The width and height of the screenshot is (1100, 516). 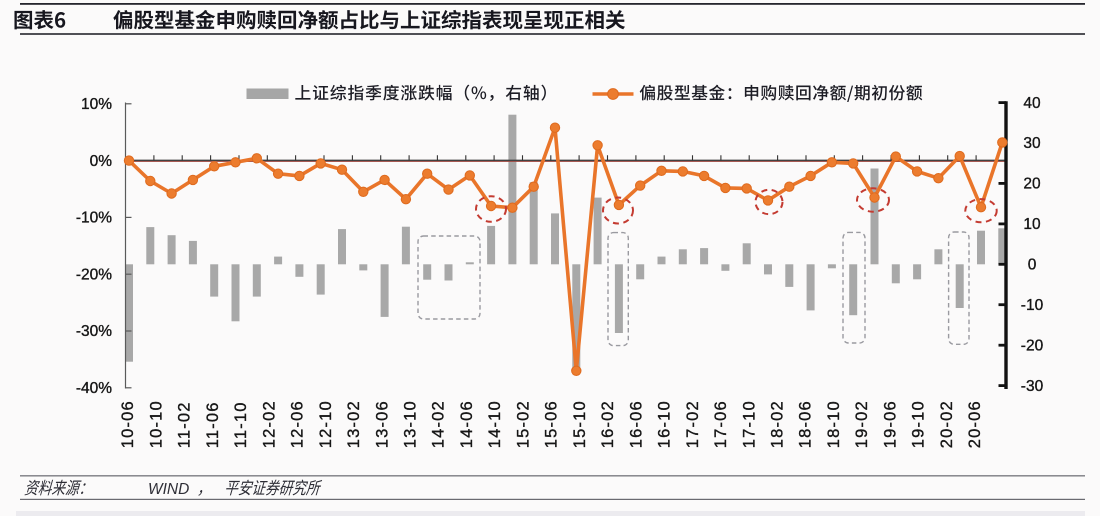 What do you see at coordinates (552, 424) in the screenshot?
I see `svg-text: 15-06` at bounding box center [552, 424].